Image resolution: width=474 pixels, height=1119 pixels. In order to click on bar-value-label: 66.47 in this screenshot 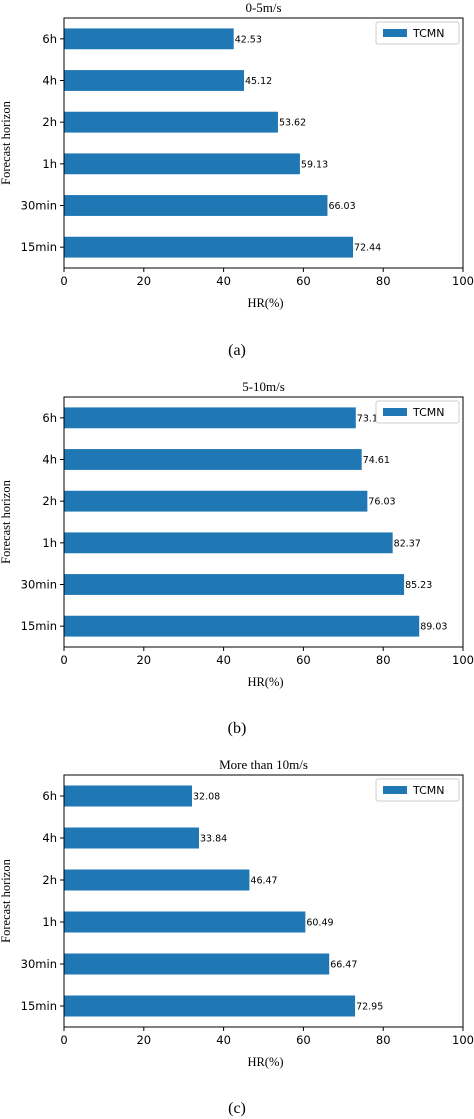, I will do `click(343, 965)`.